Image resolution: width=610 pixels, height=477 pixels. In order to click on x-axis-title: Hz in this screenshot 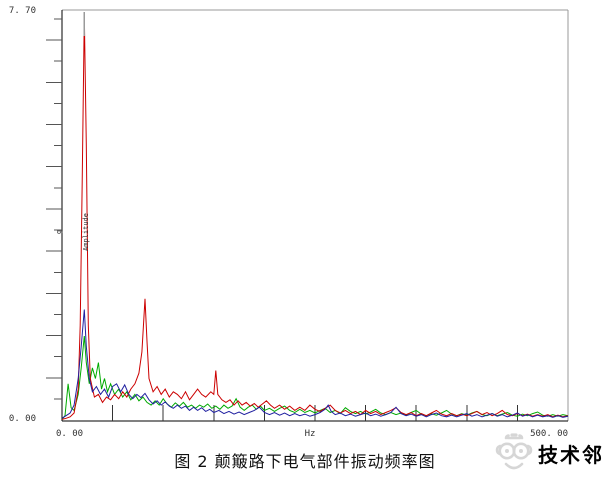, I will do `click(310, 434)`.